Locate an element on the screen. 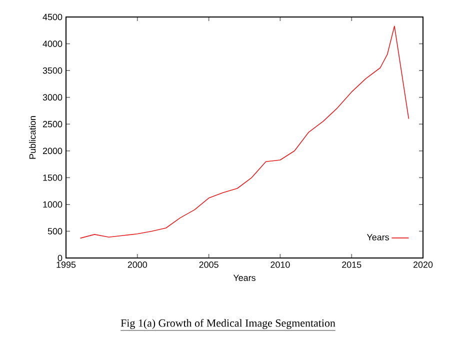 The image size is (455, 344). y-tick-label: 2000 is located at coordinates (52, 151).